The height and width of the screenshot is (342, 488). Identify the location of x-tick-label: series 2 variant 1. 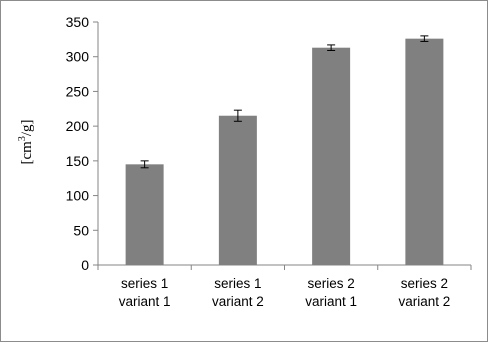
(331, 292).